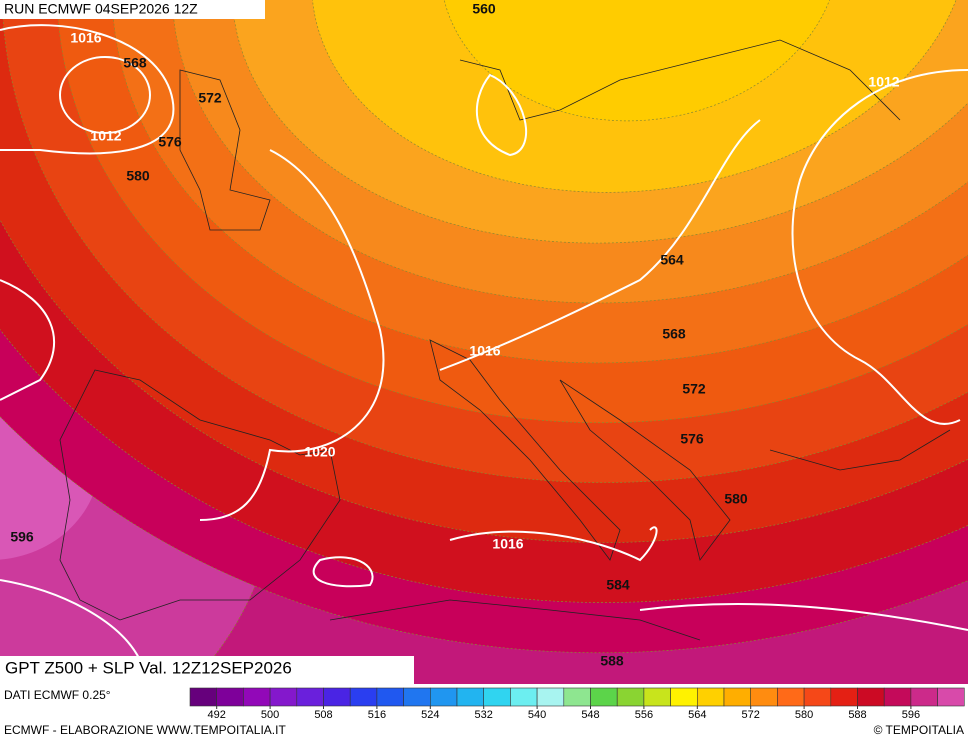  What do you see at coordinates (857, 715) in the screenshot?
I see `colorbar-tick-label: 588` at bounding box center [857, 715].